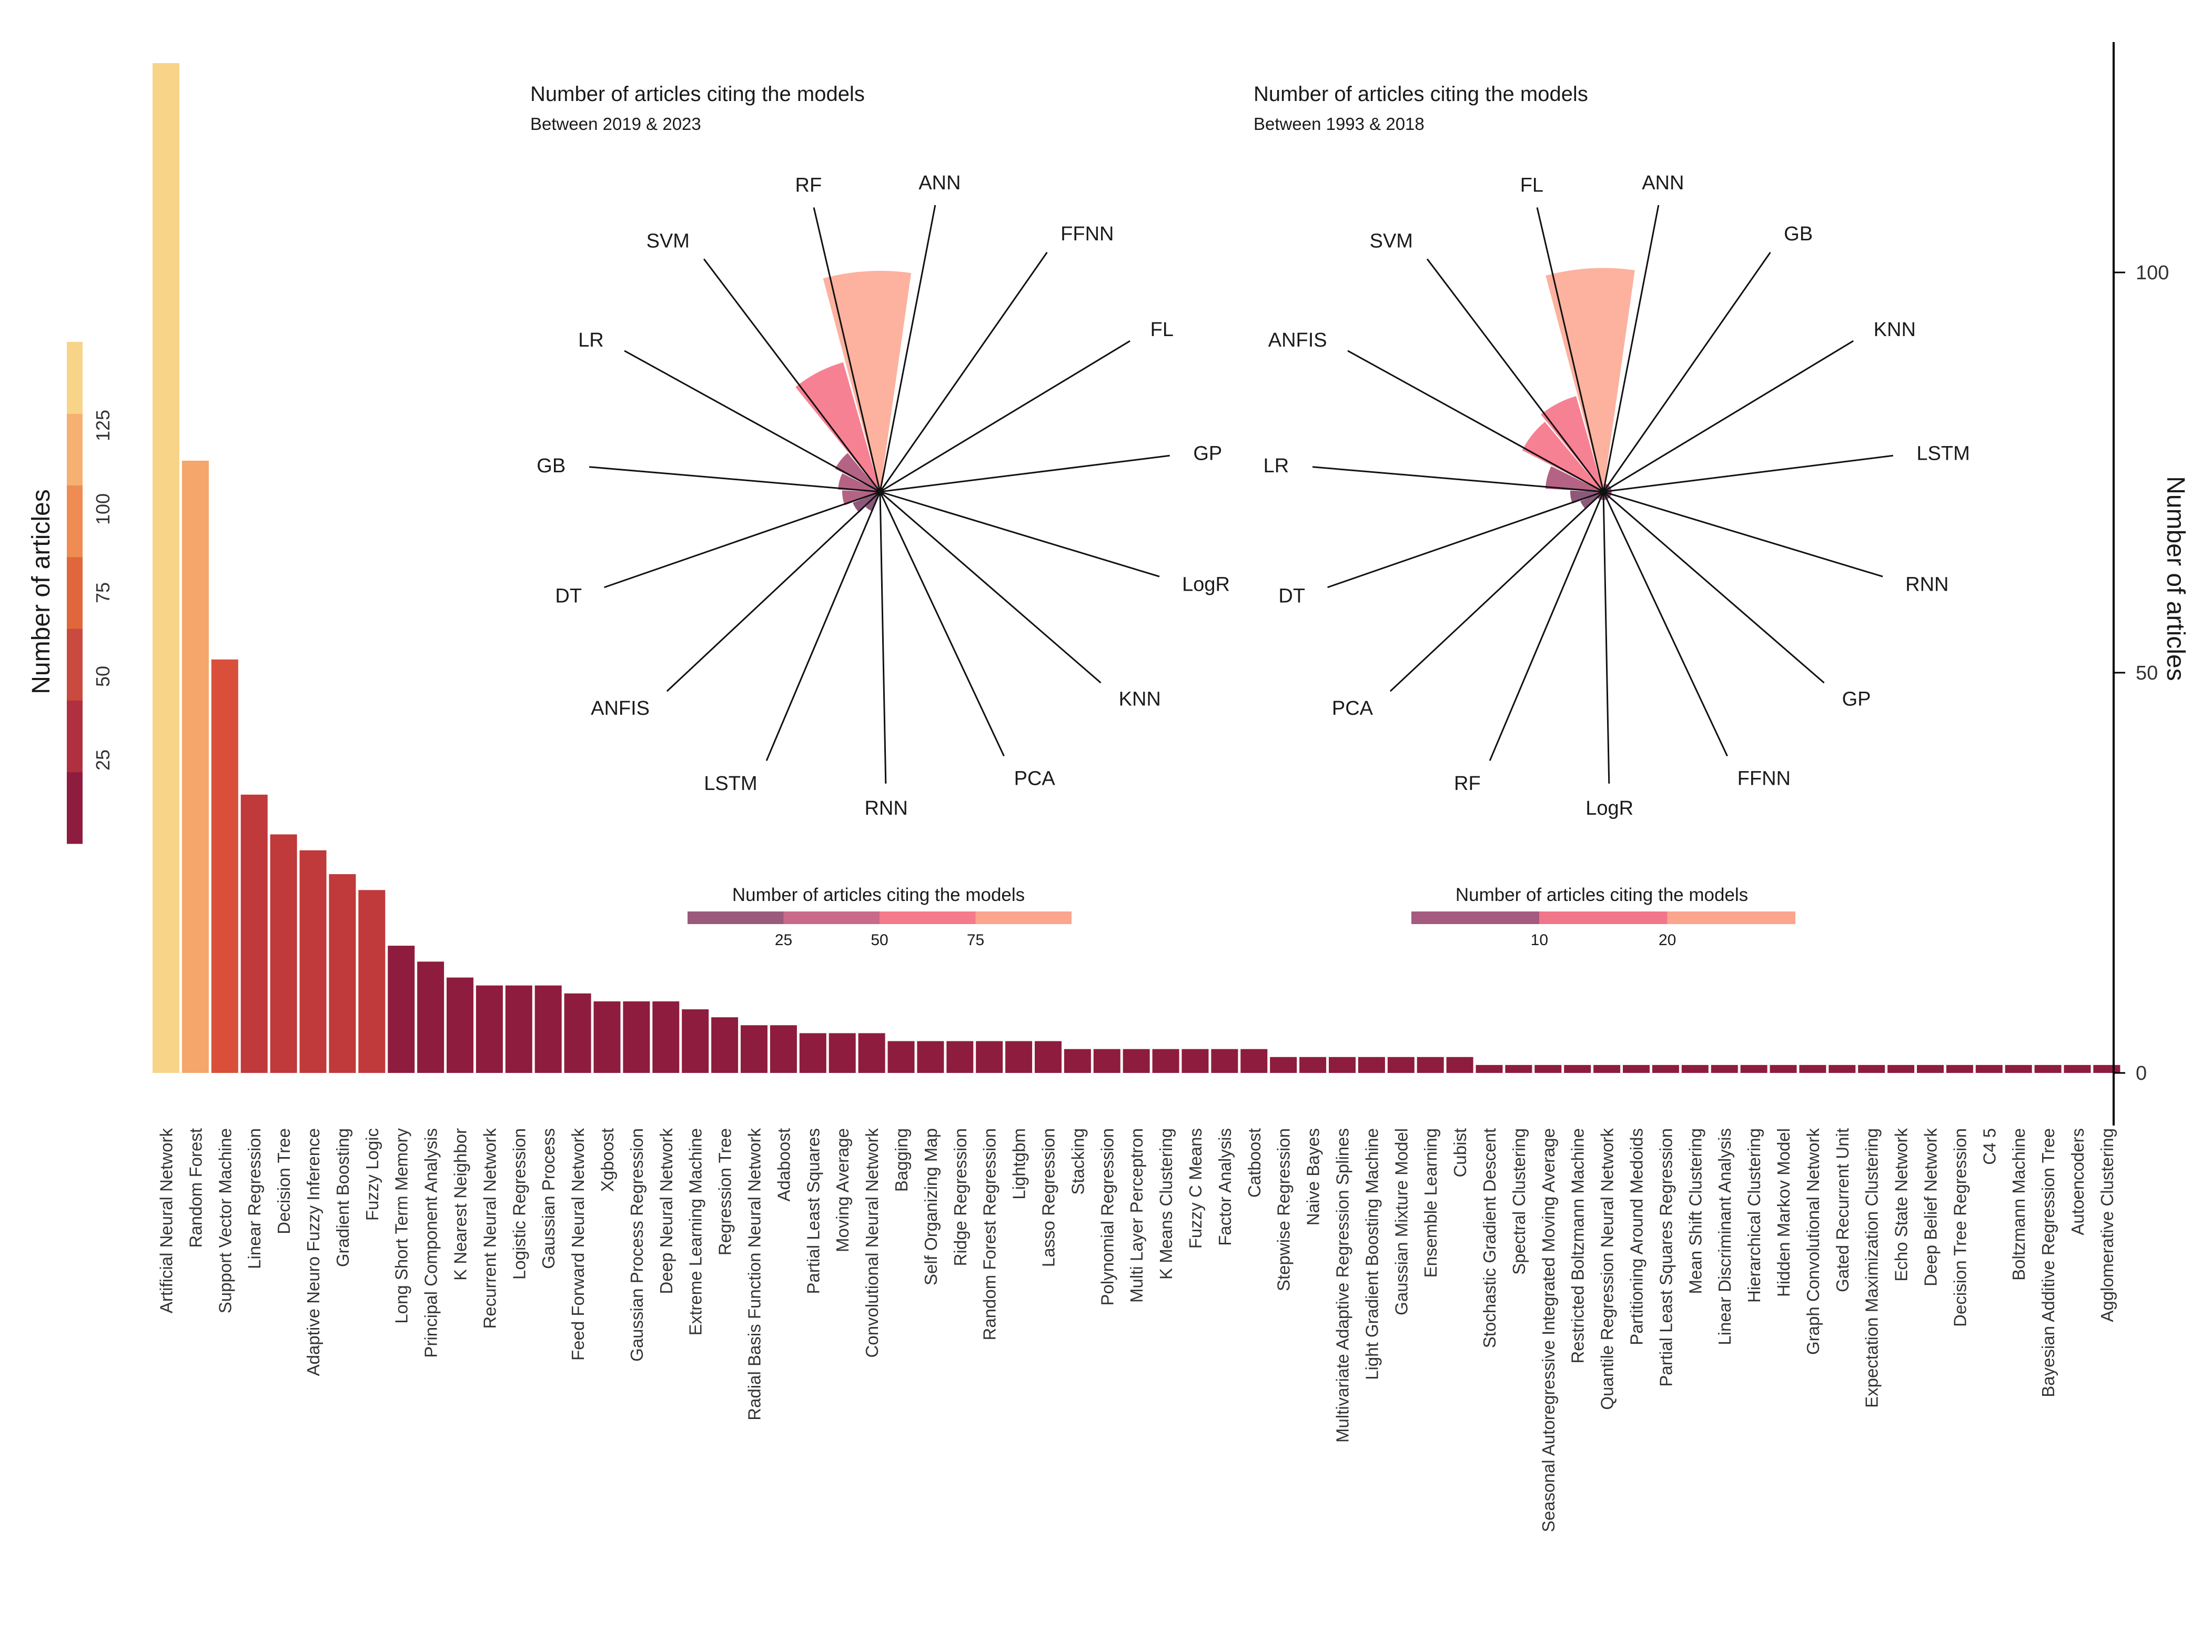 The height and width of the screenshot is (1652, 2212). What do you see at coordinates (1195, 1188) in the screenshot?
I see `x-tick-label-35: Fuzzy C Means` at bounding box center [1195, 1188].